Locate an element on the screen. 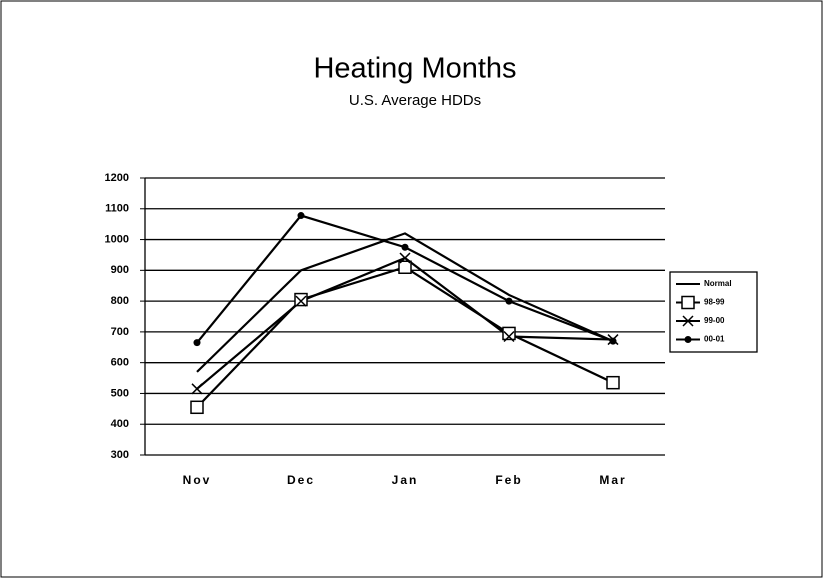 The width and height of the screenshot is (823, 578). x-tick-label: Nov is located at coordinates (197, 480).